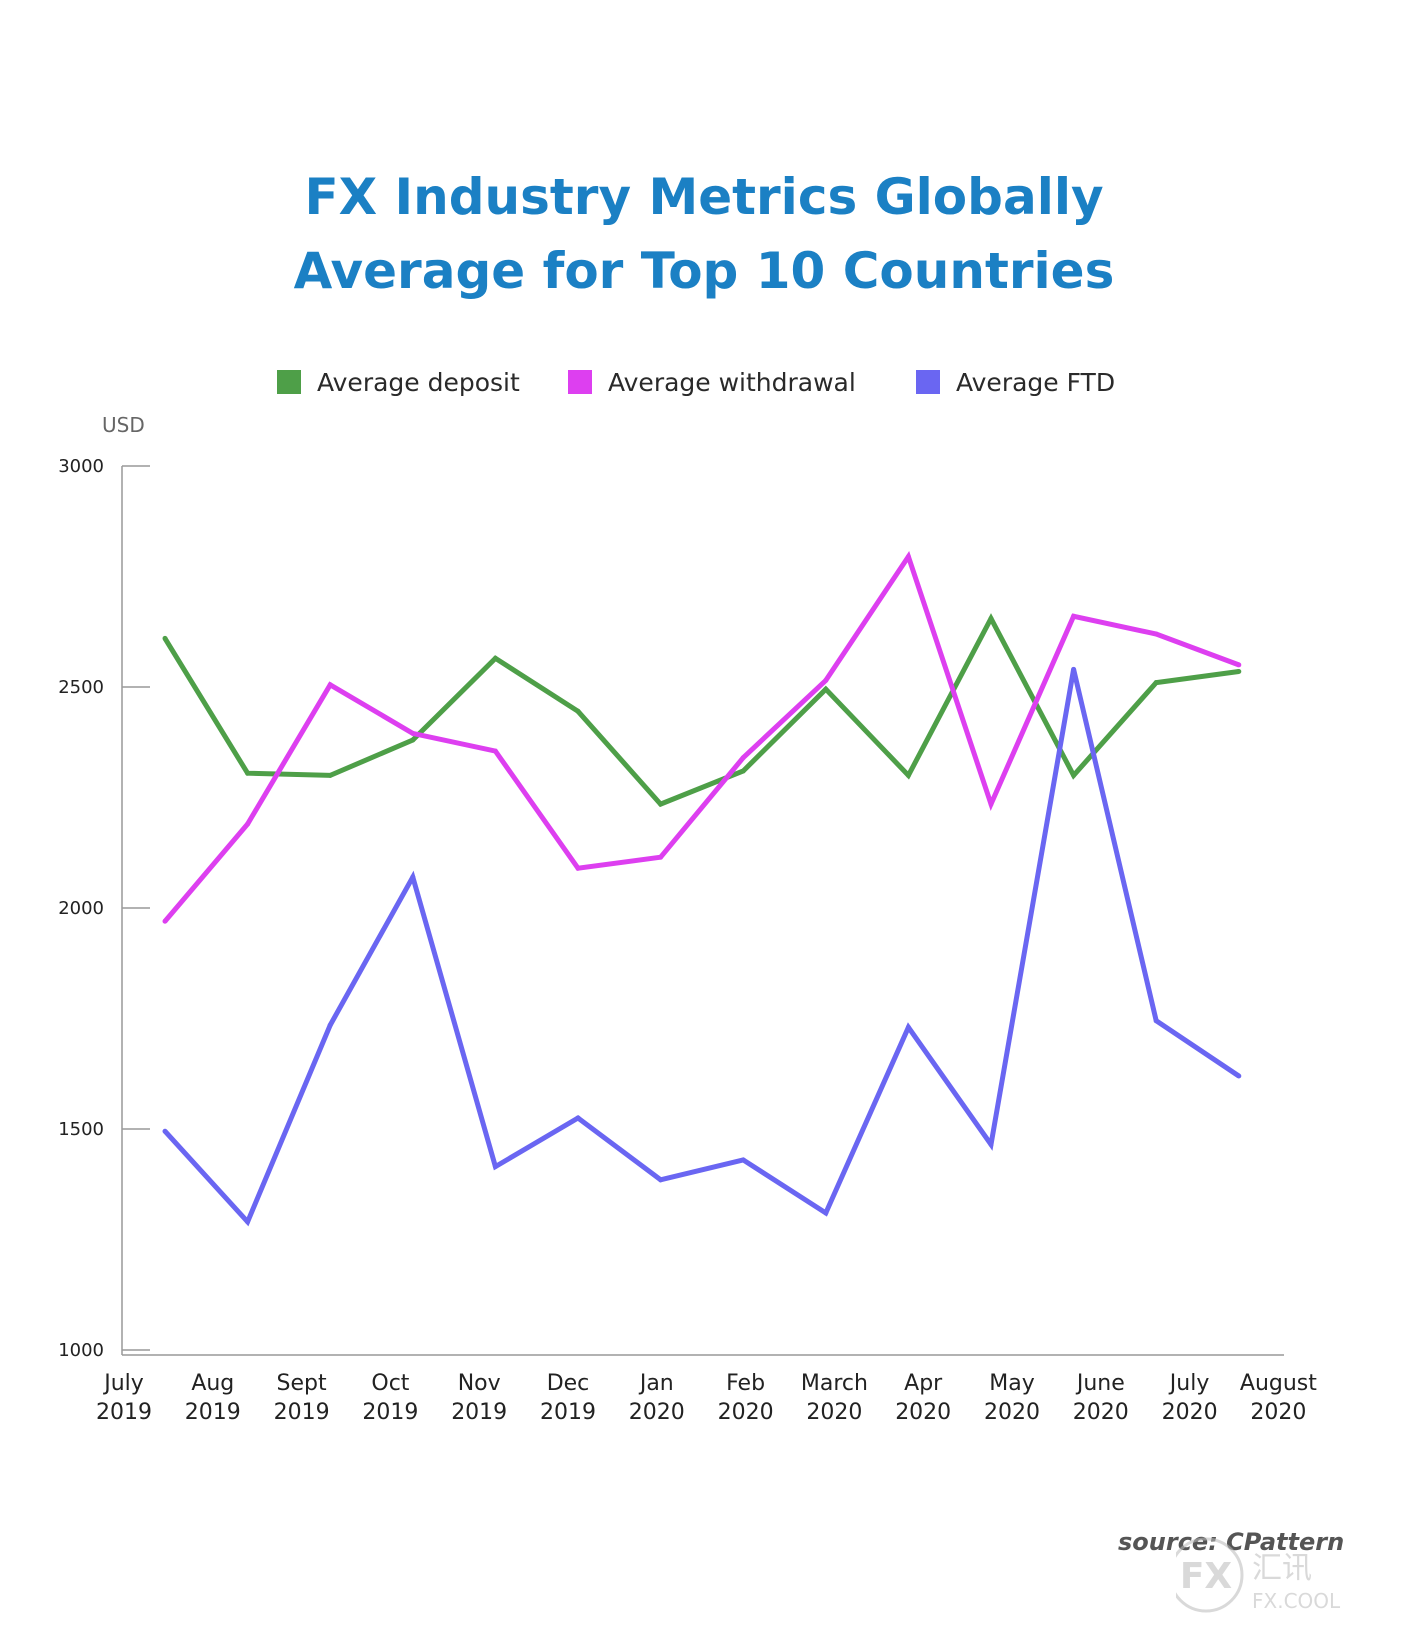 This screenshot has width=1408, height=1627. What do you see at coordinates (81, 908) in the screenshot?
I see `y-tick-label: 2000` at bounding box center [81, 908].